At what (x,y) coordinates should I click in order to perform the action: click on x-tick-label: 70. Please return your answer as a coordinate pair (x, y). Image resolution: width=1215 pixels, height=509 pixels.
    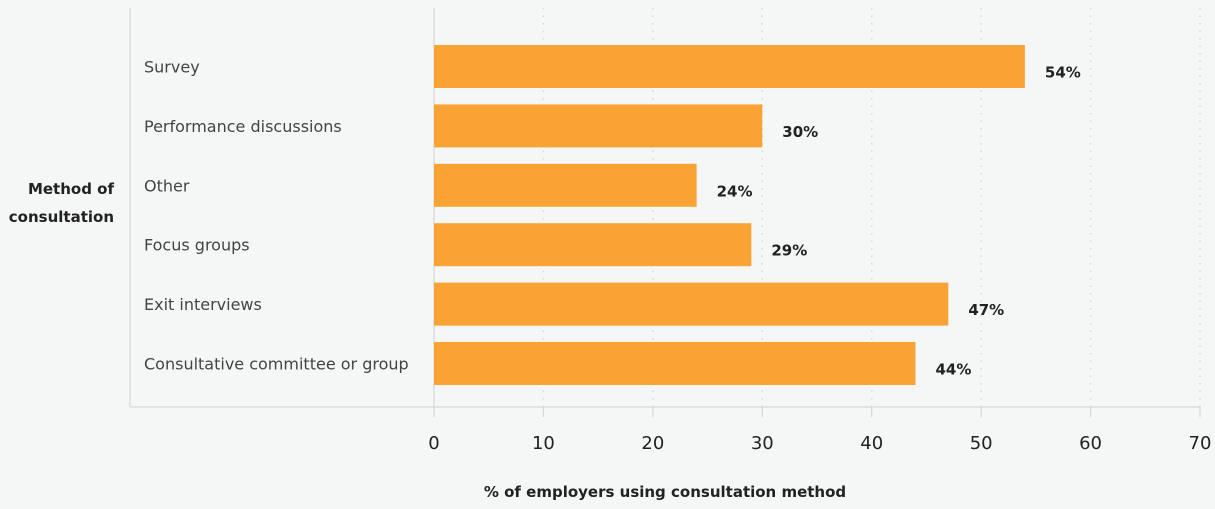
    Looking at the image, I should click on (1200, 443).